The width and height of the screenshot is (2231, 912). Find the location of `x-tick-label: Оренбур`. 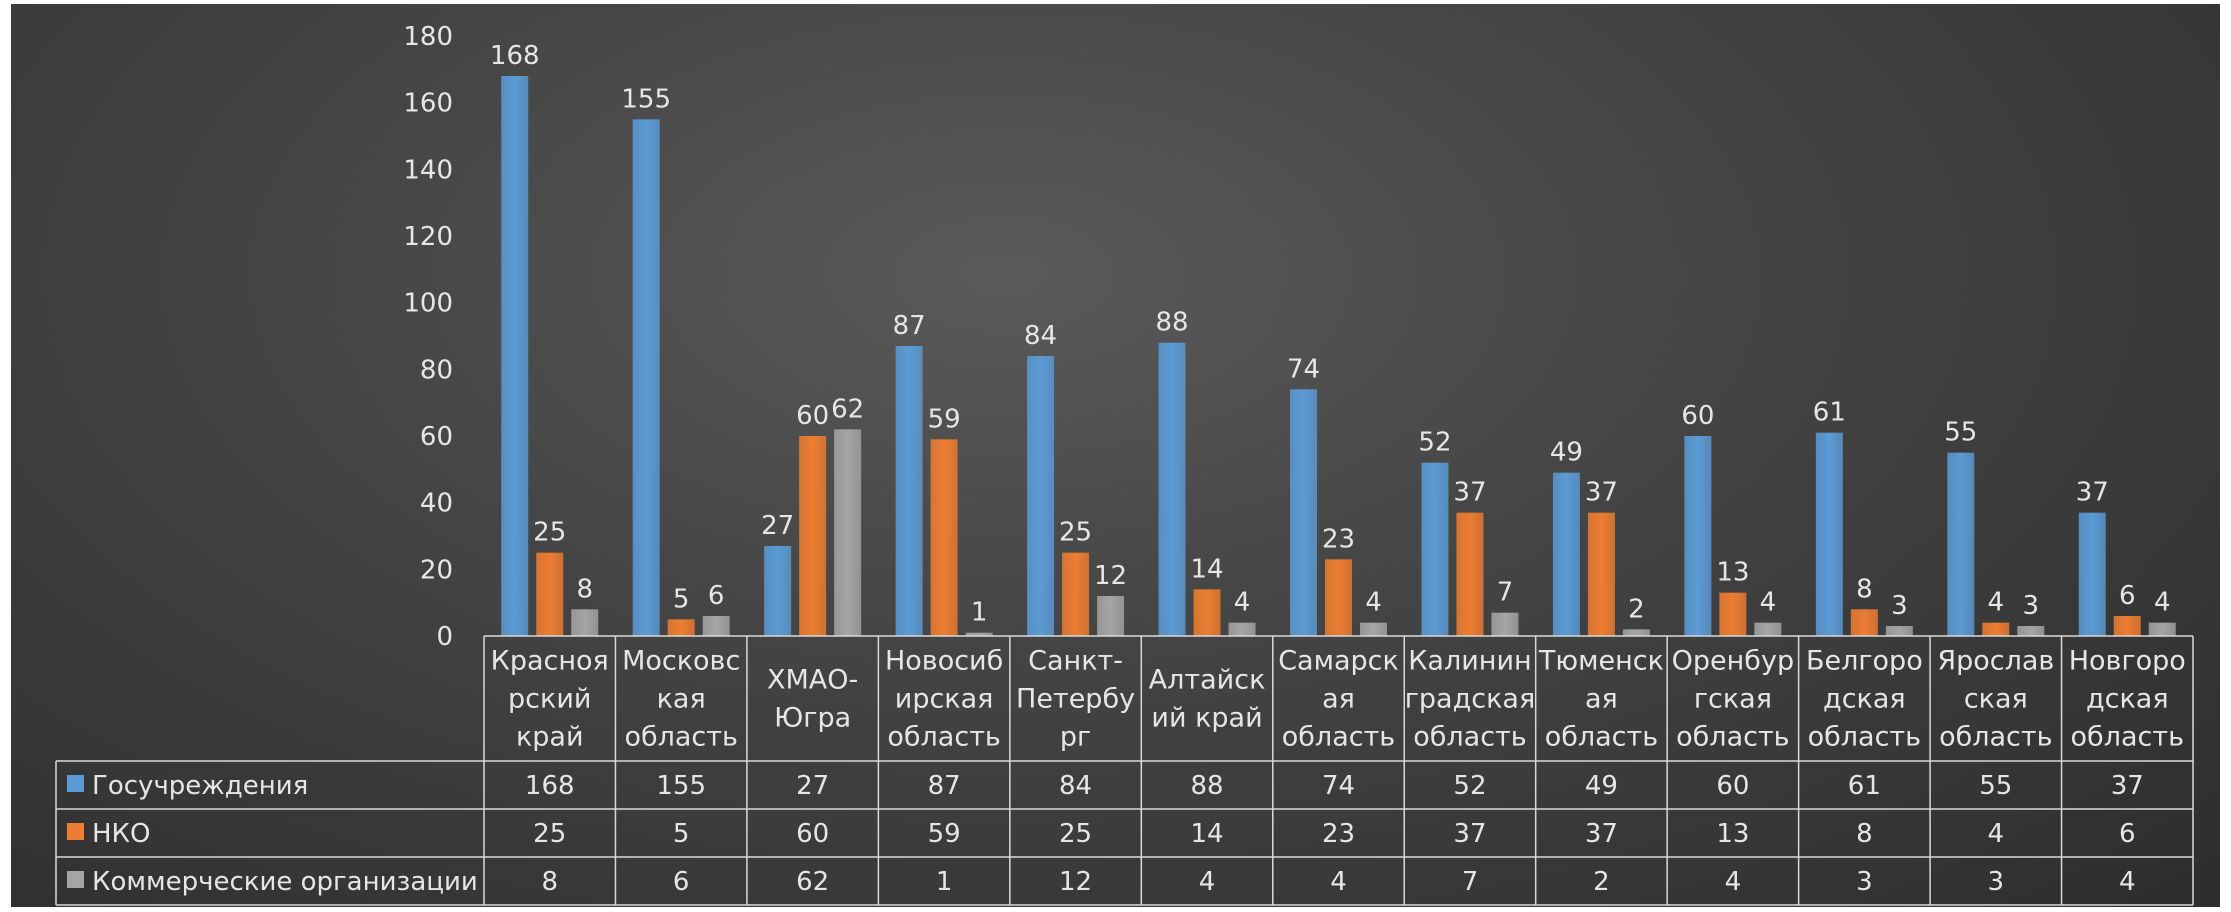

x-tick-label: Оренбур is located at coordinates (1733, 661).